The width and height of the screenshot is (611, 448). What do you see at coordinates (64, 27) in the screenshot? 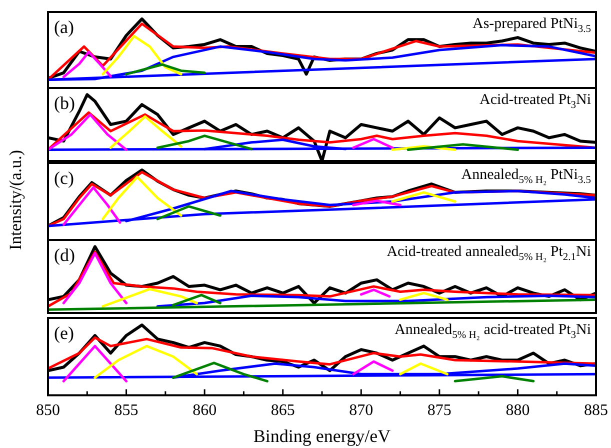
I see `annotation: (a)` at bounding box center [64, 27].